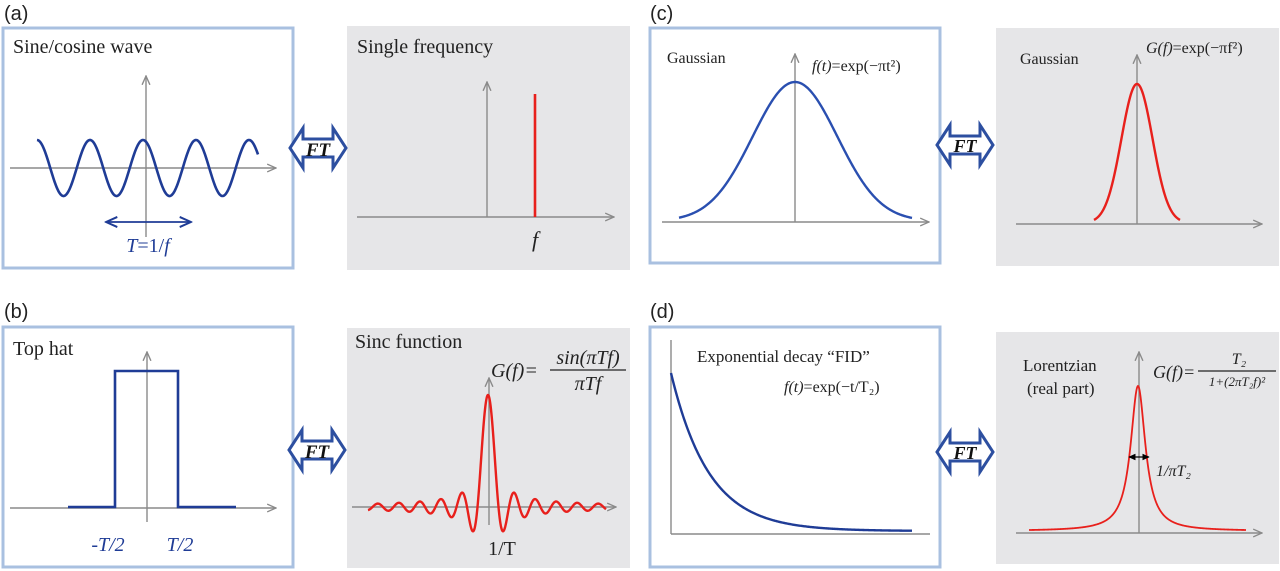  I want to click on left-title-b: Top hat, so click(43, 349).